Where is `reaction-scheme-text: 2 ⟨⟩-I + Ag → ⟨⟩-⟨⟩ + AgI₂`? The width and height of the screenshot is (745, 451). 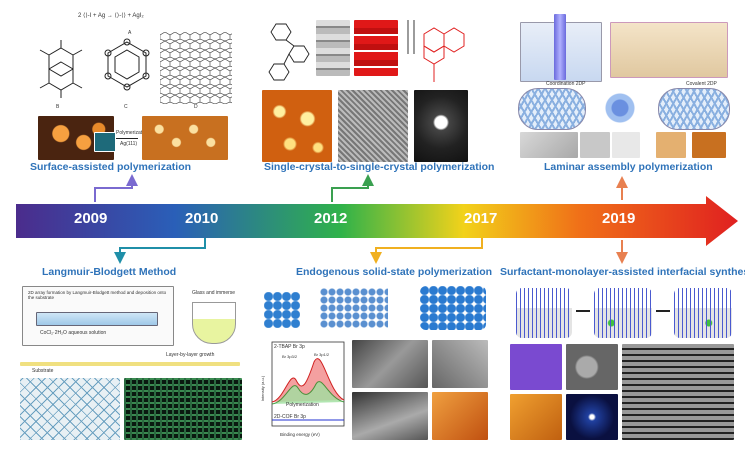
reaction-scheme-text: 2 ⟨⟩-I + Ag → ⟨⟩-⟨⟩ + AgI₂ is located at coordinates (111, 16).